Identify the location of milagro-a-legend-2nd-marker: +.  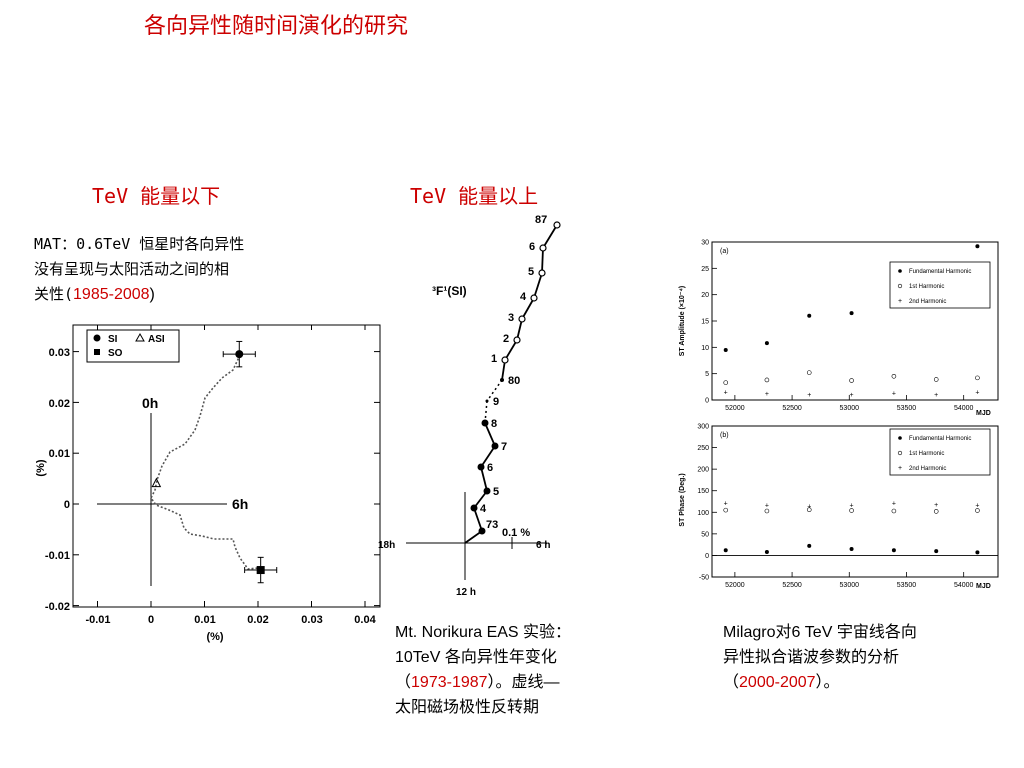
(900, 301).